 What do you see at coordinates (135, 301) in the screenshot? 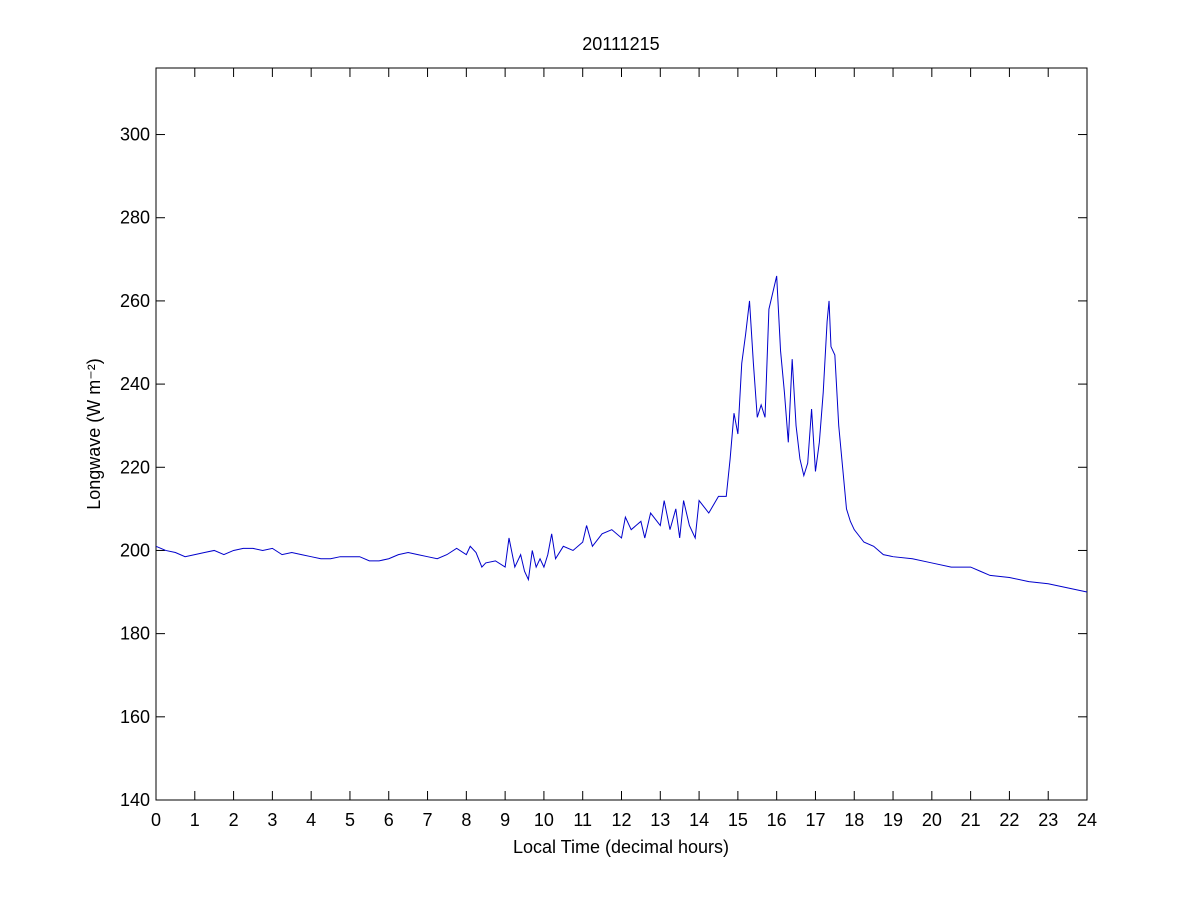
I see `y-tick-label: 260` at bounding box center [135, 301].